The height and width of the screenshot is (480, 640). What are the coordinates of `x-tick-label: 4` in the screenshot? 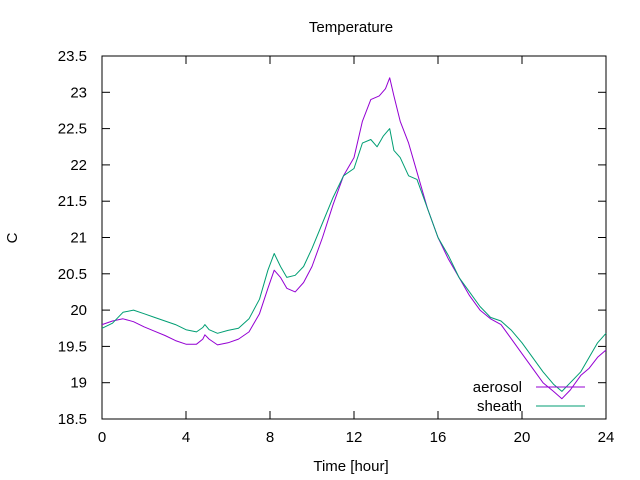 It's located at (186, 437).